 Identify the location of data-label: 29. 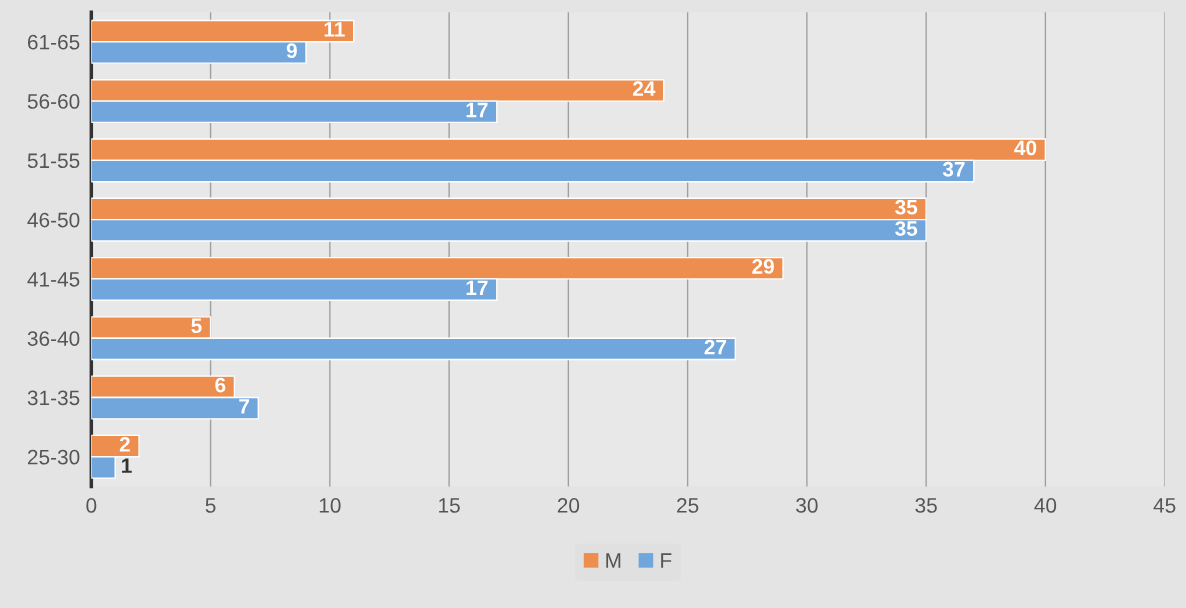
(763, 266).